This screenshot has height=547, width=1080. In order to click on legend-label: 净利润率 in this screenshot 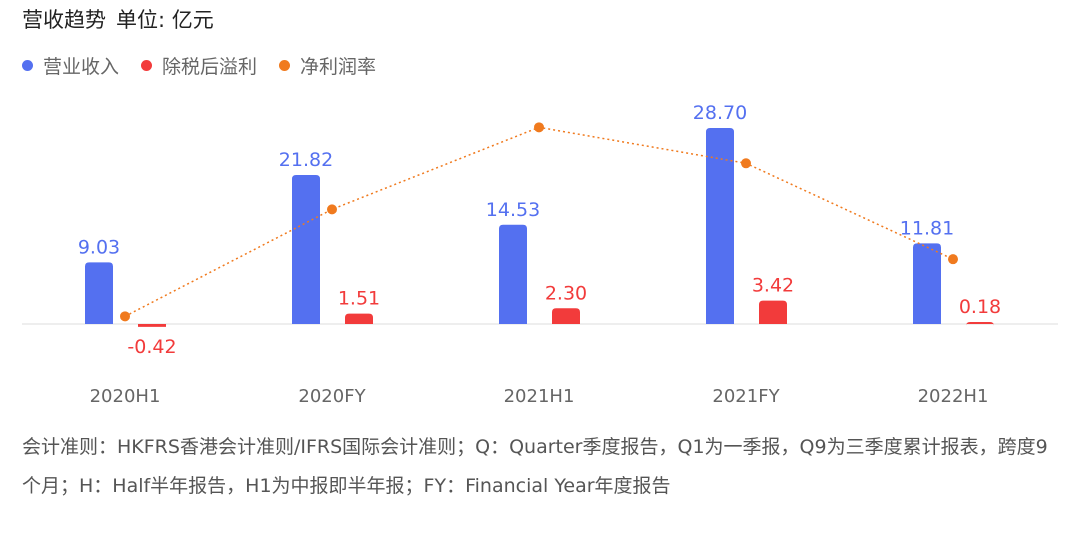, I will do `click(338, 67)`.